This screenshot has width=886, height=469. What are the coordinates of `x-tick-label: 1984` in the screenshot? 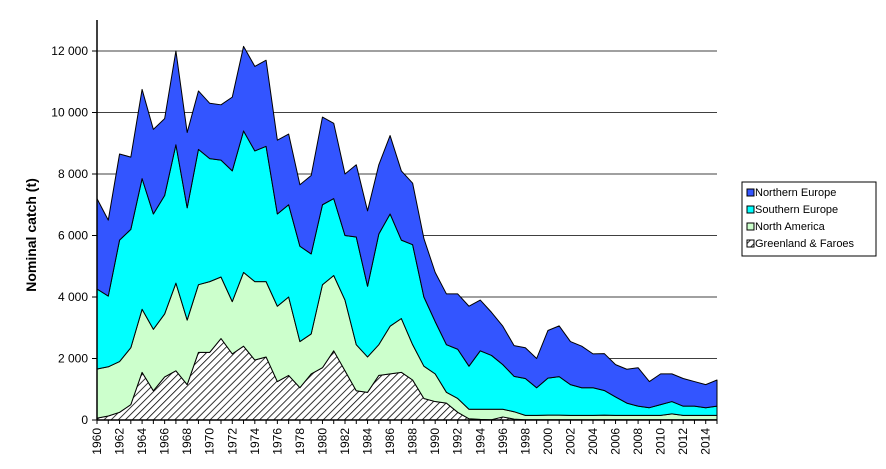 It's located at (368, 441).